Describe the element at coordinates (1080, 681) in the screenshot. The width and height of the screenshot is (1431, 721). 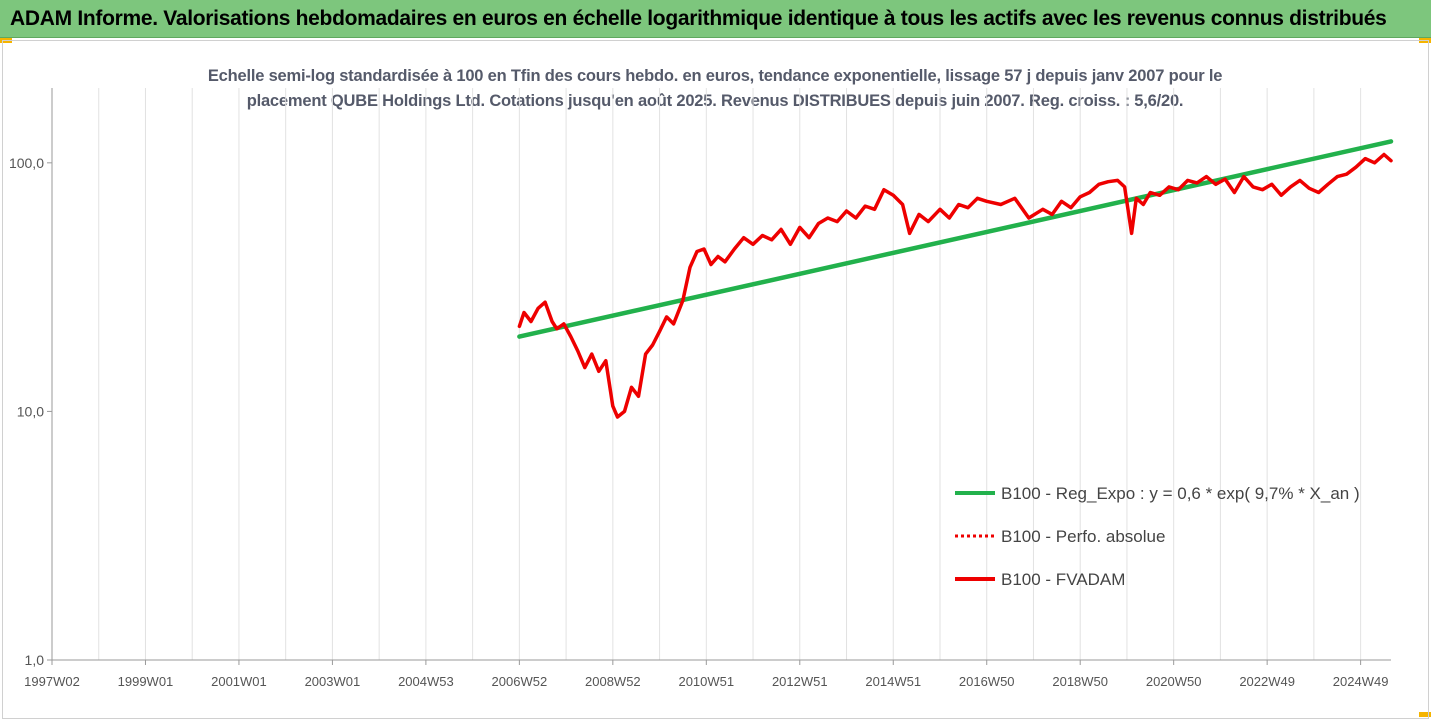
I see `x-tick-label: 2018W50` at that location.